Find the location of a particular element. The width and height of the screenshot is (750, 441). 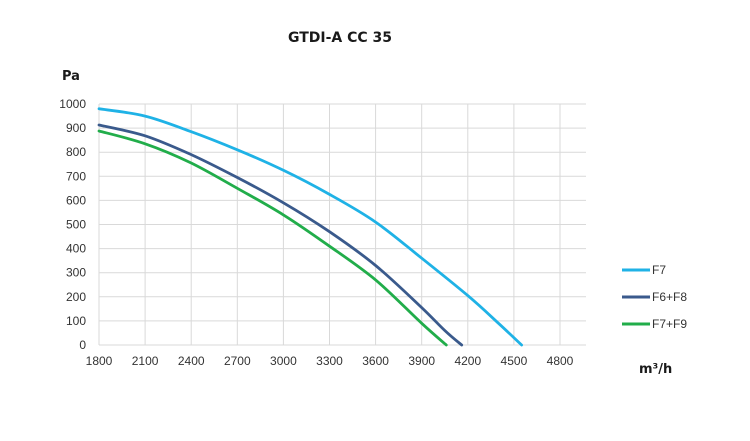

legend-label-f7: F7 is located at coordinates (659, 270).